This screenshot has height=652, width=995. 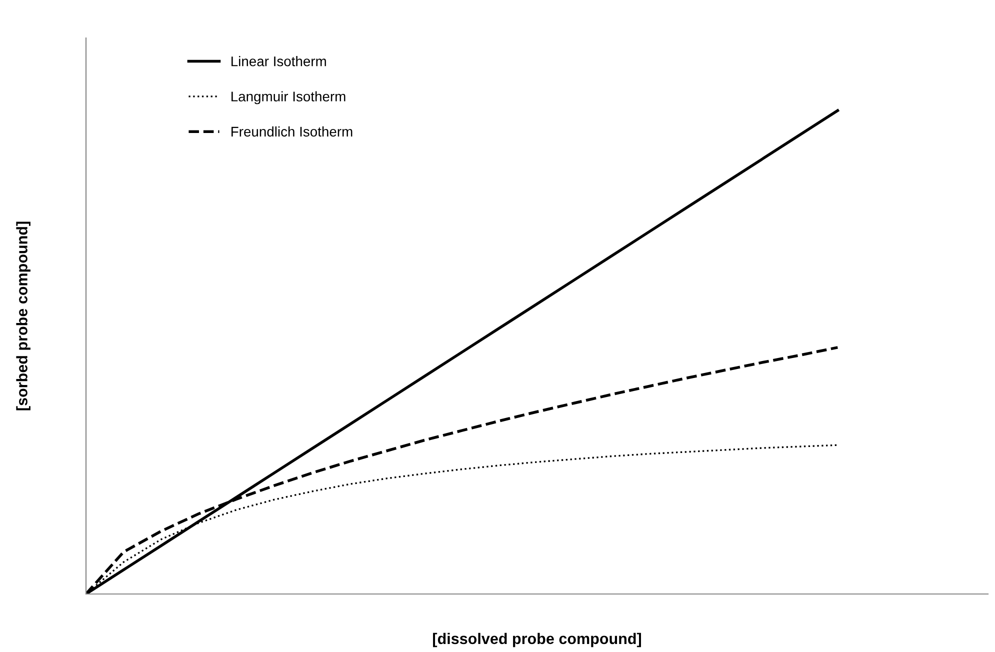 I want to click on legend-label: Freundlich Isotherm, so click(x=292, y=131).